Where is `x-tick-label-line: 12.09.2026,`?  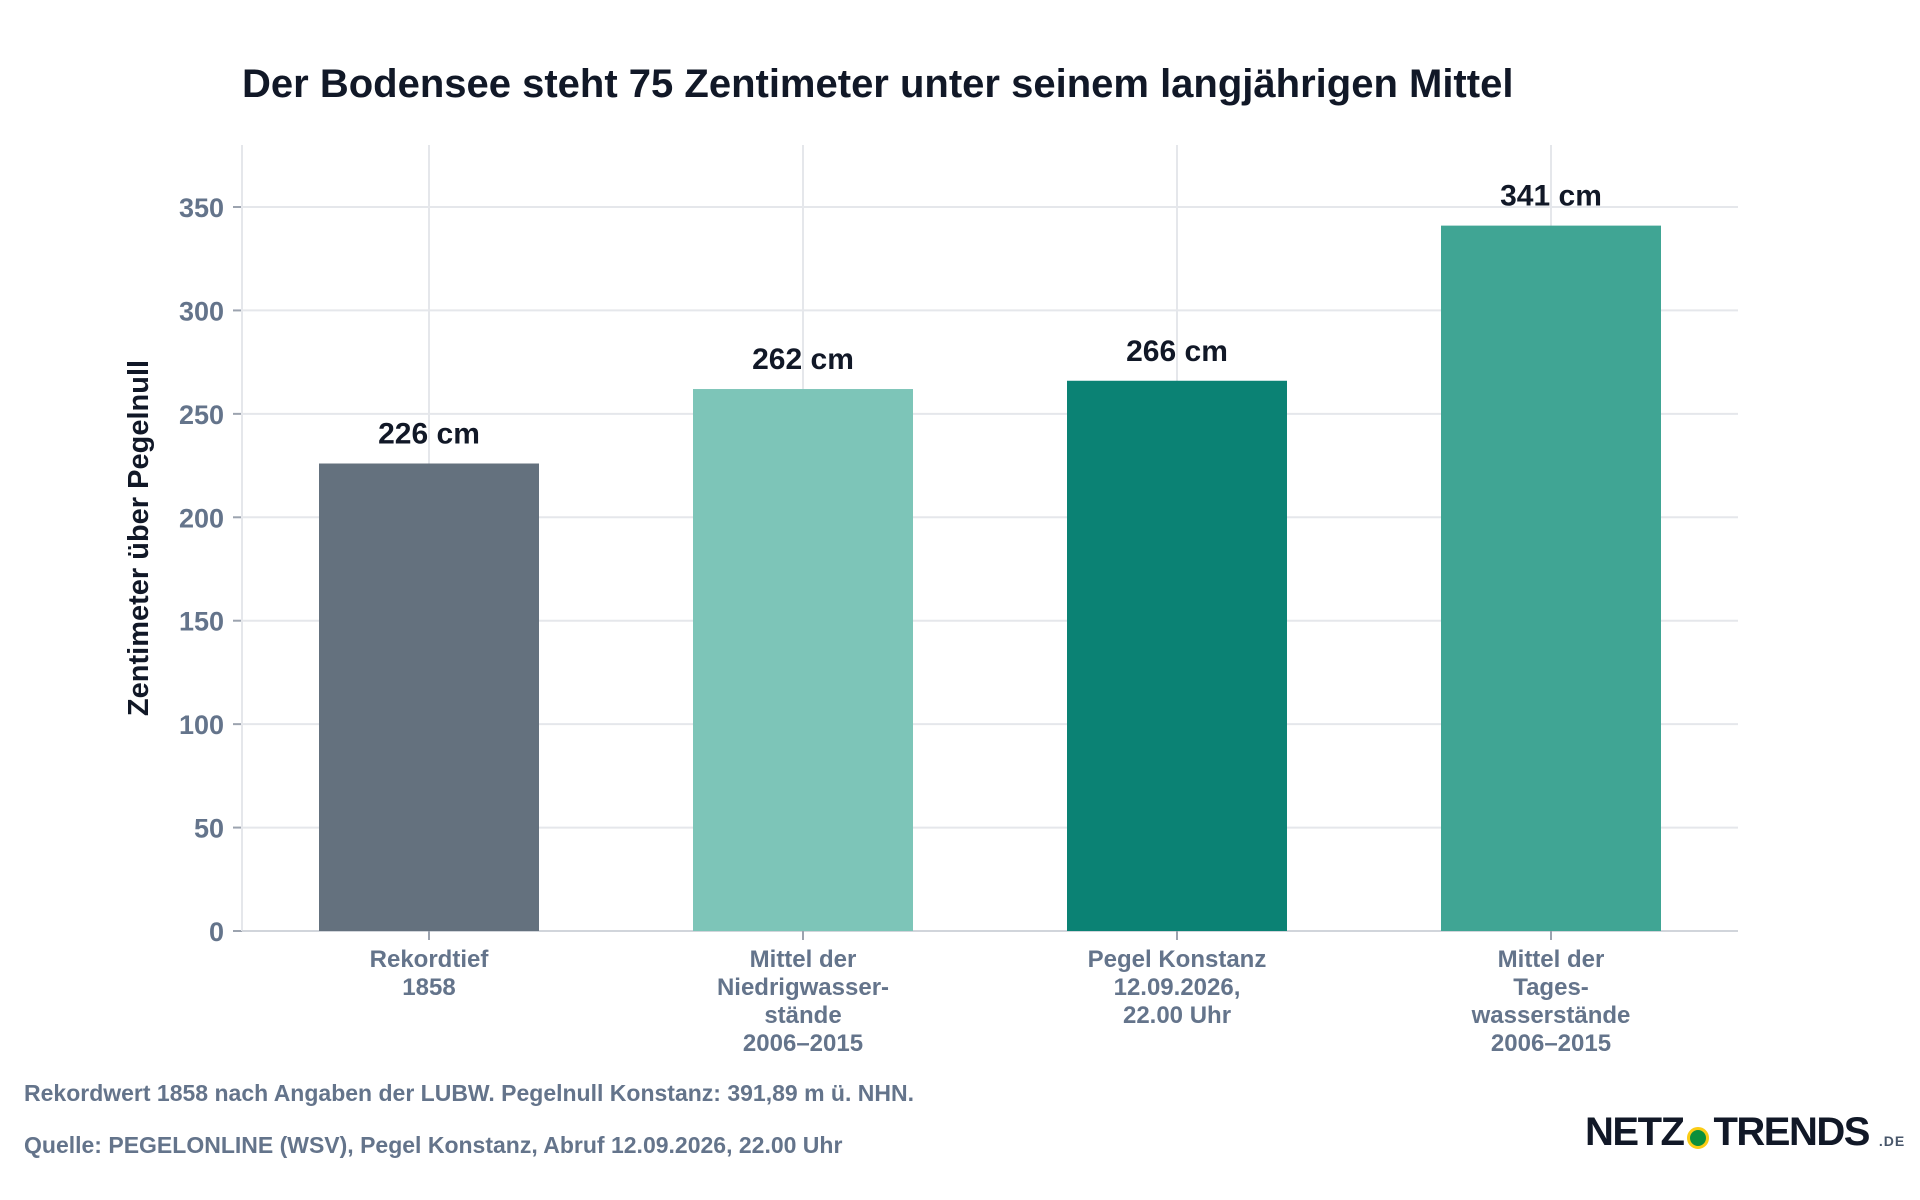 x-tick-label-line: 12.09.2026, is located at coordinates (1177, 987).